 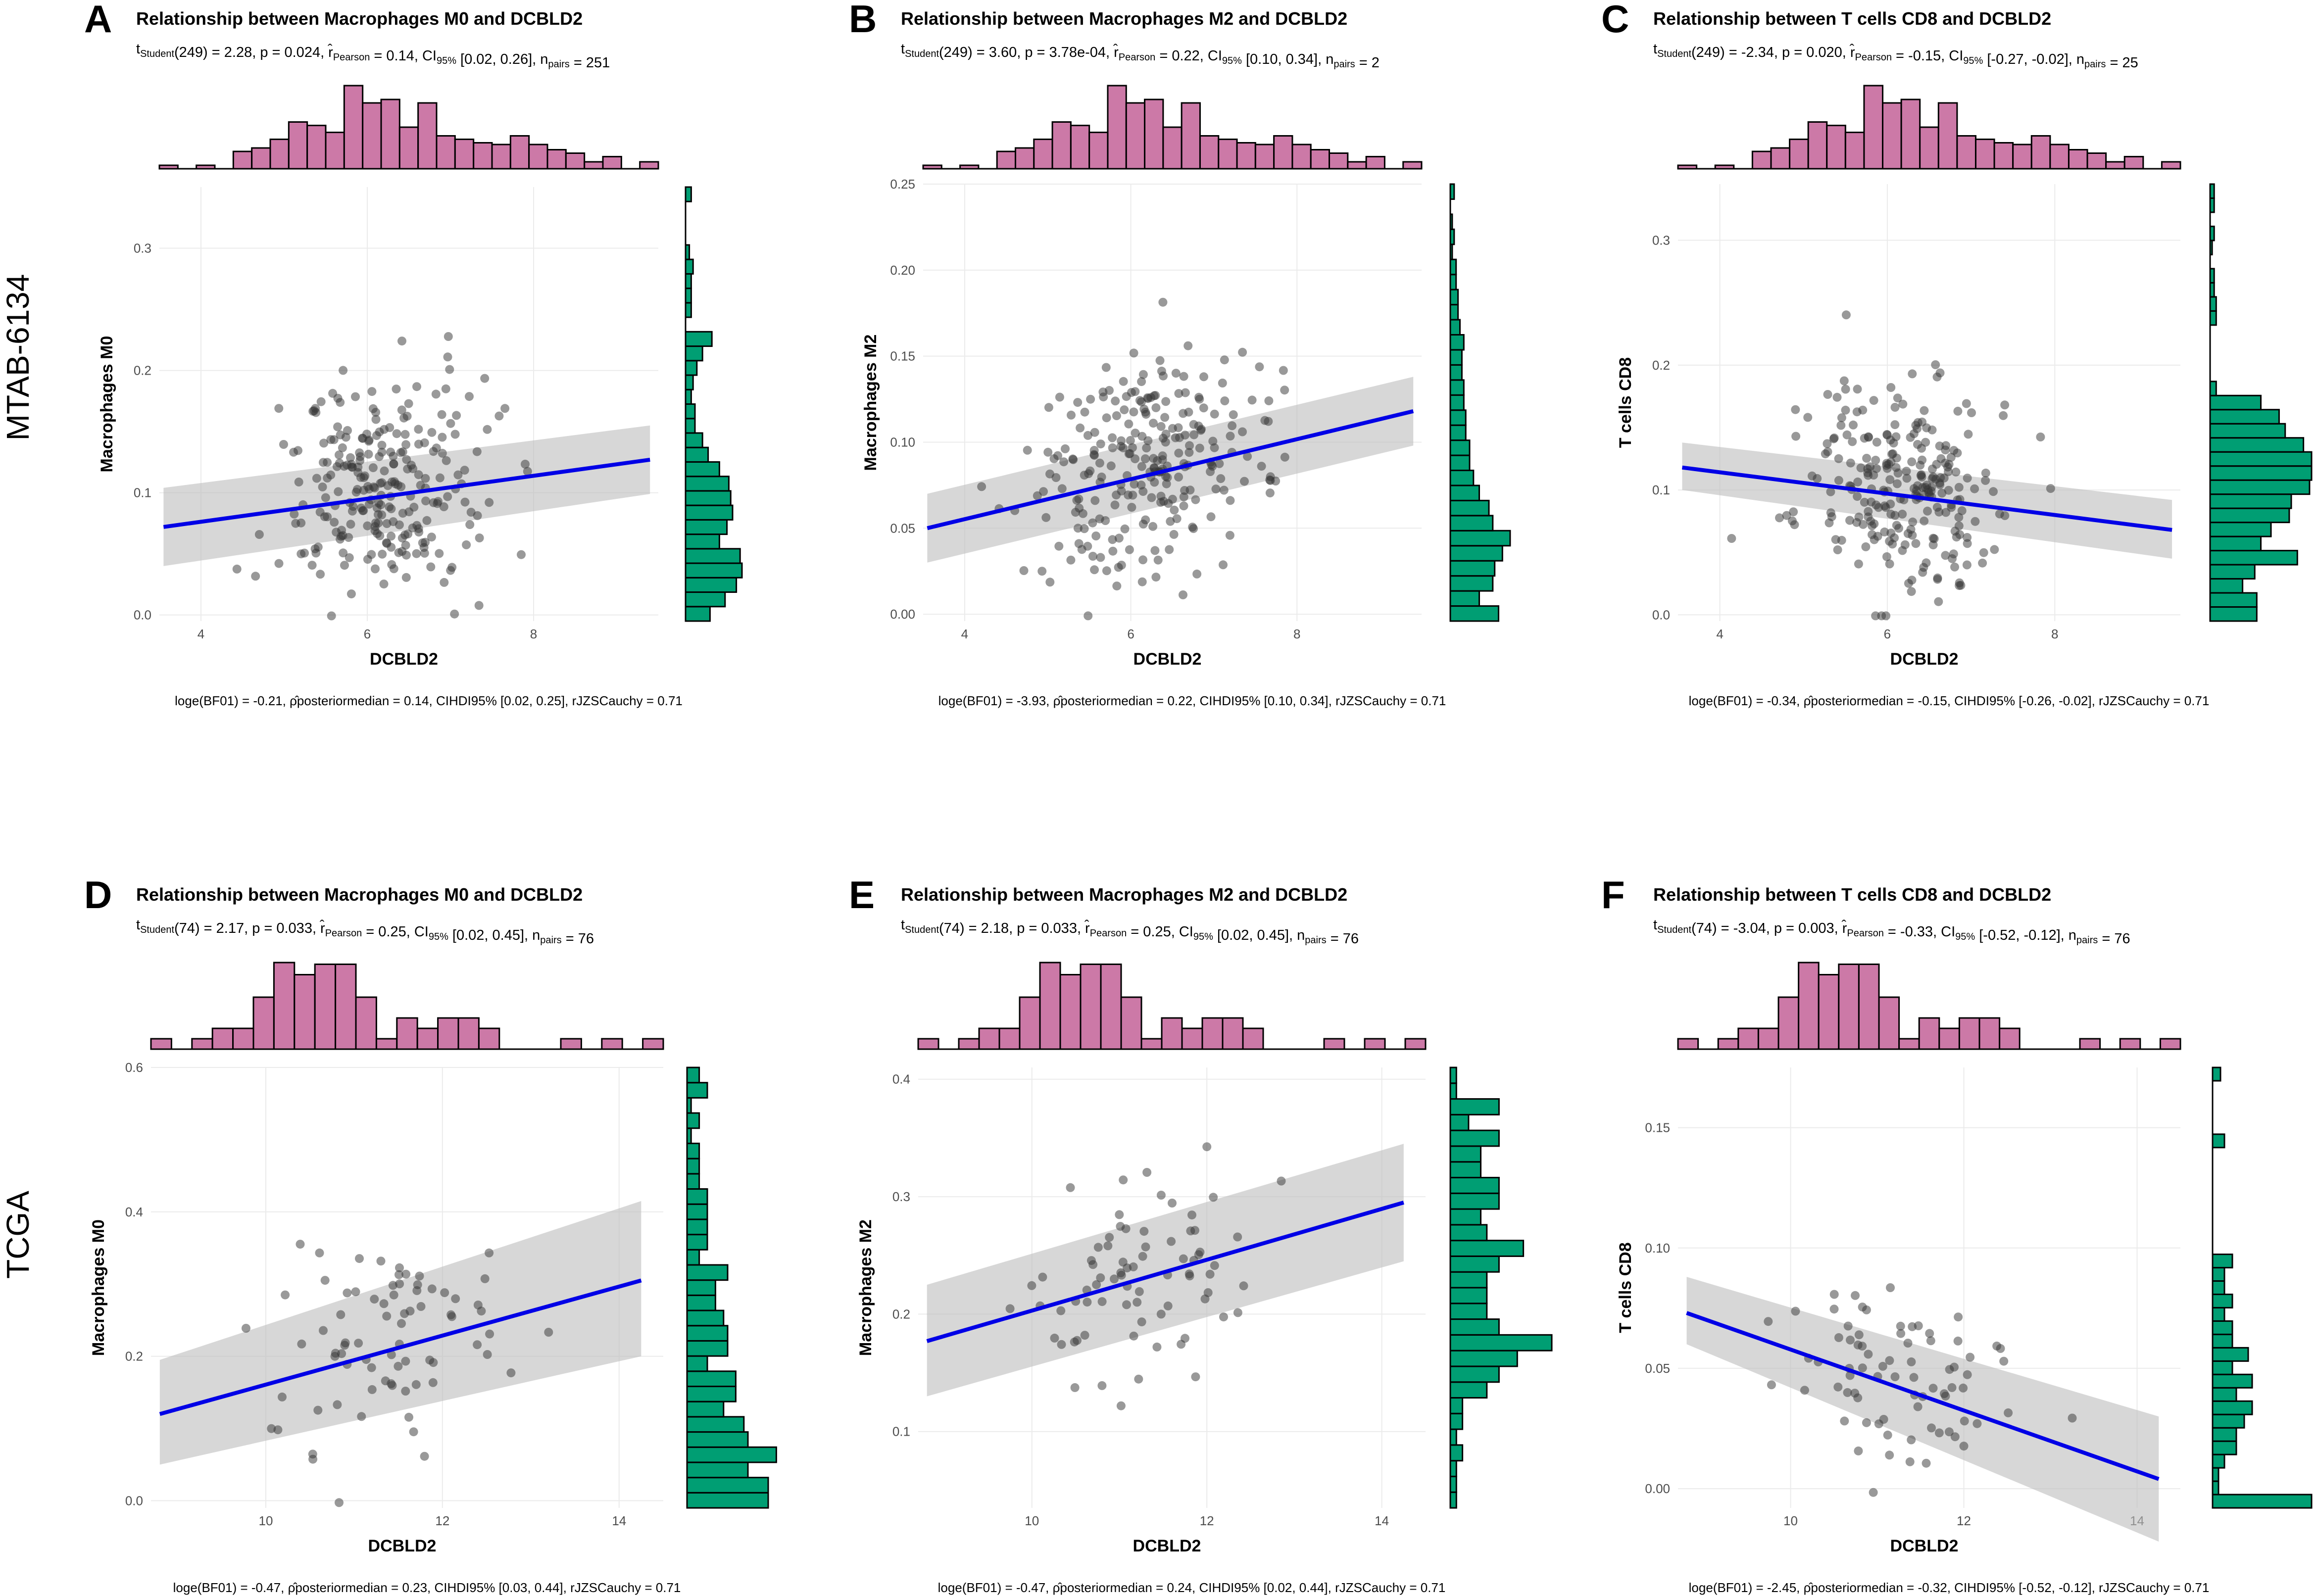 What do you see at coordinates (98, 1287) in the screenshot?
I see `y-axis-label: Macrophages M0` at bounding box center [98, 1287].